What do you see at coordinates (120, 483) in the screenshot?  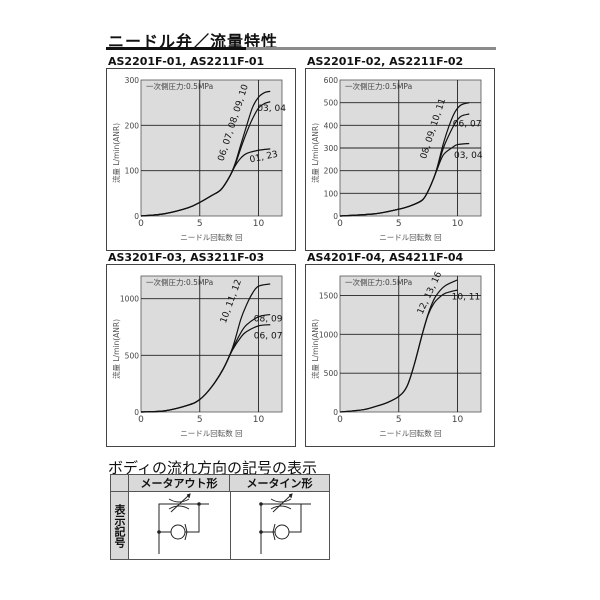 I see `table-corner` at bounding box center [120, 483].